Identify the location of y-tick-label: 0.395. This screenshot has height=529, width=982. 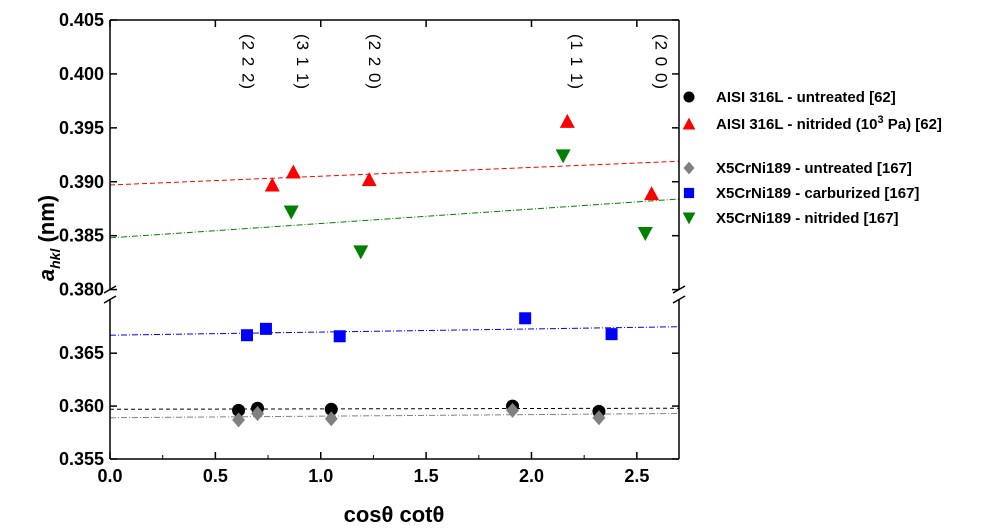
(81, 128).